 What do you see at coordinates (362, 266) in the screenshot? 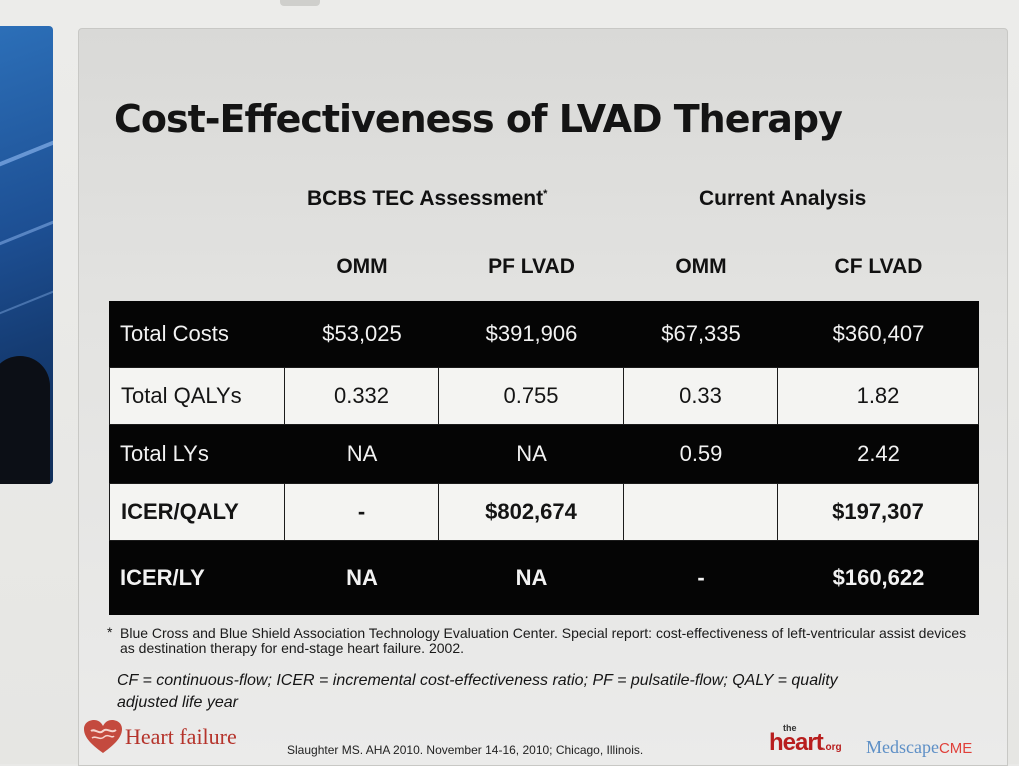
I see `column-header-omm-bcbs: OMM` at bounding box center [362, 266].